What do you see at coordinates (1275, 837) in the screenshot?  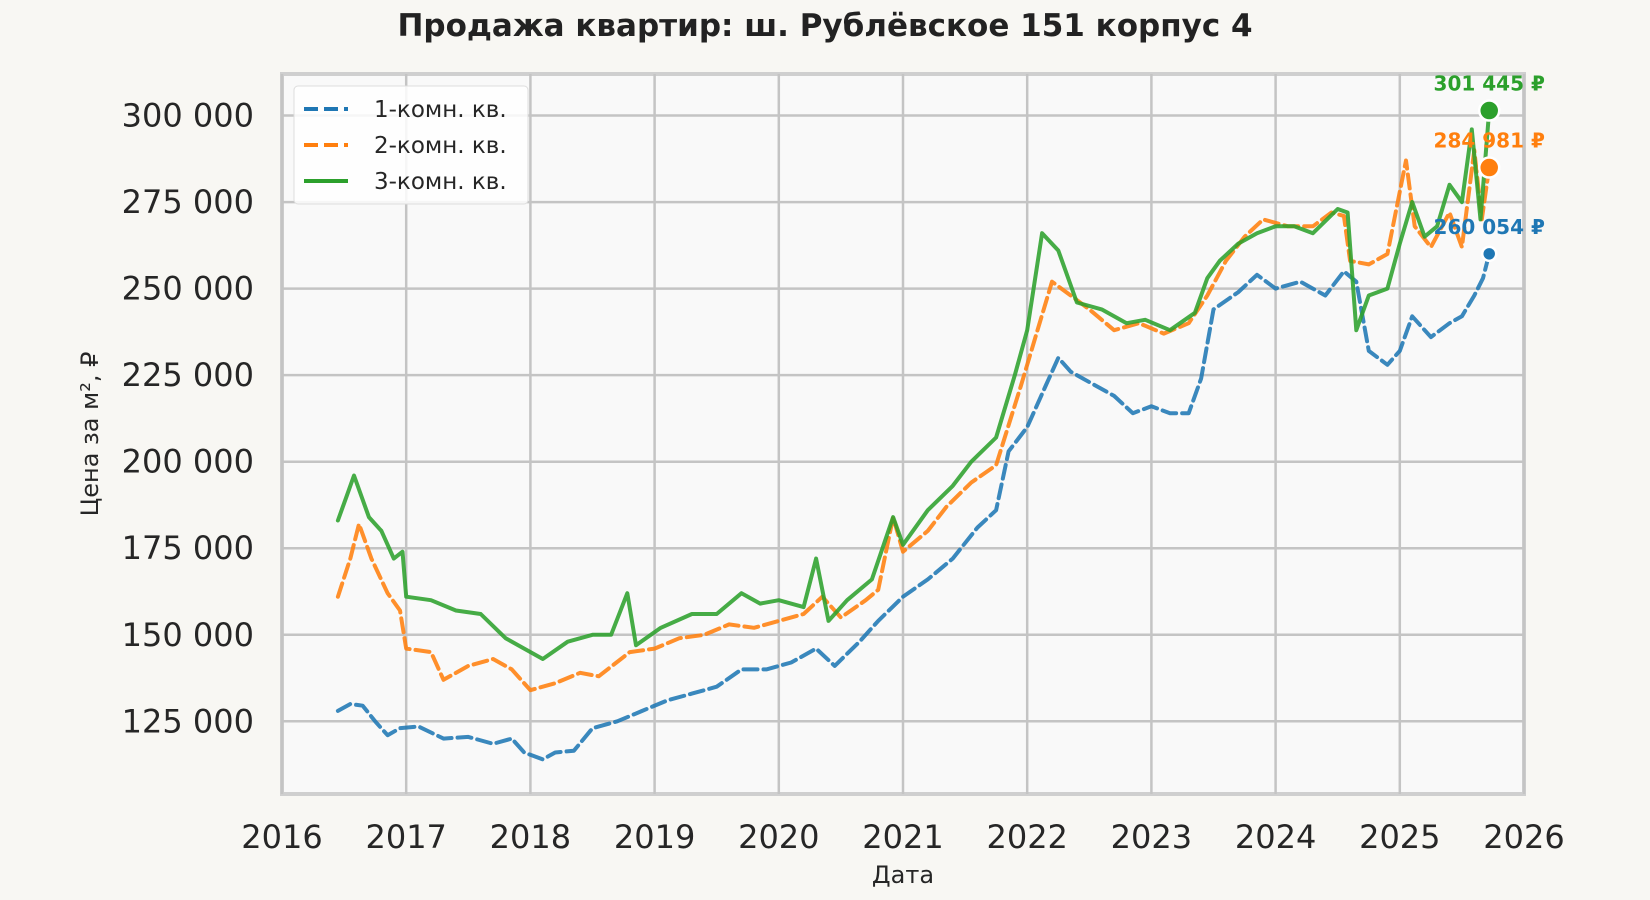 I see `x-tick-label: 2024` at bounding box center [1275, 837].